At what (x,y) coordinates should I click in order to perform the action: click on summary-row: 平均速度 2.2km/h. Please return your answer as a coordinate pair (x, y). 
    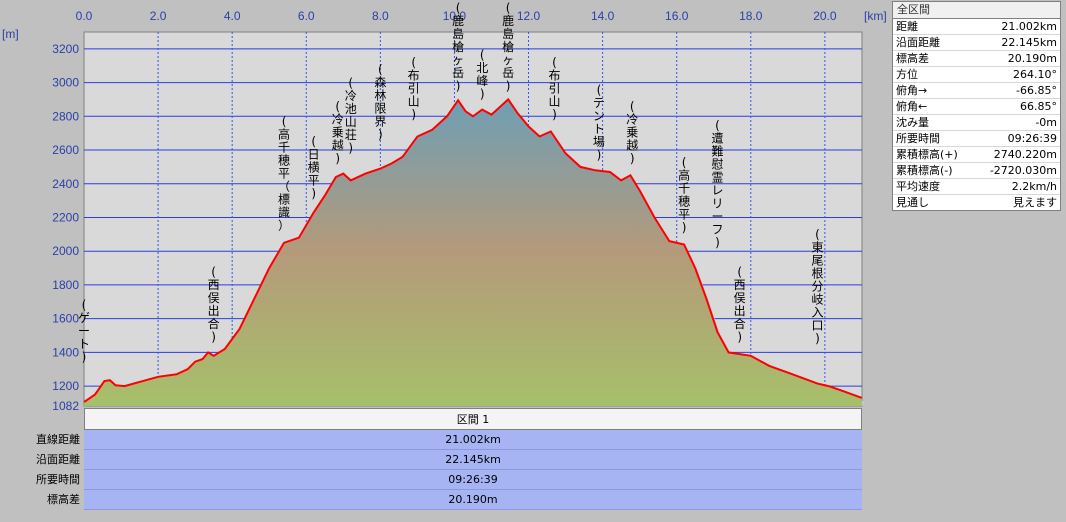
    Looking at the image, I should click on (976, 187).